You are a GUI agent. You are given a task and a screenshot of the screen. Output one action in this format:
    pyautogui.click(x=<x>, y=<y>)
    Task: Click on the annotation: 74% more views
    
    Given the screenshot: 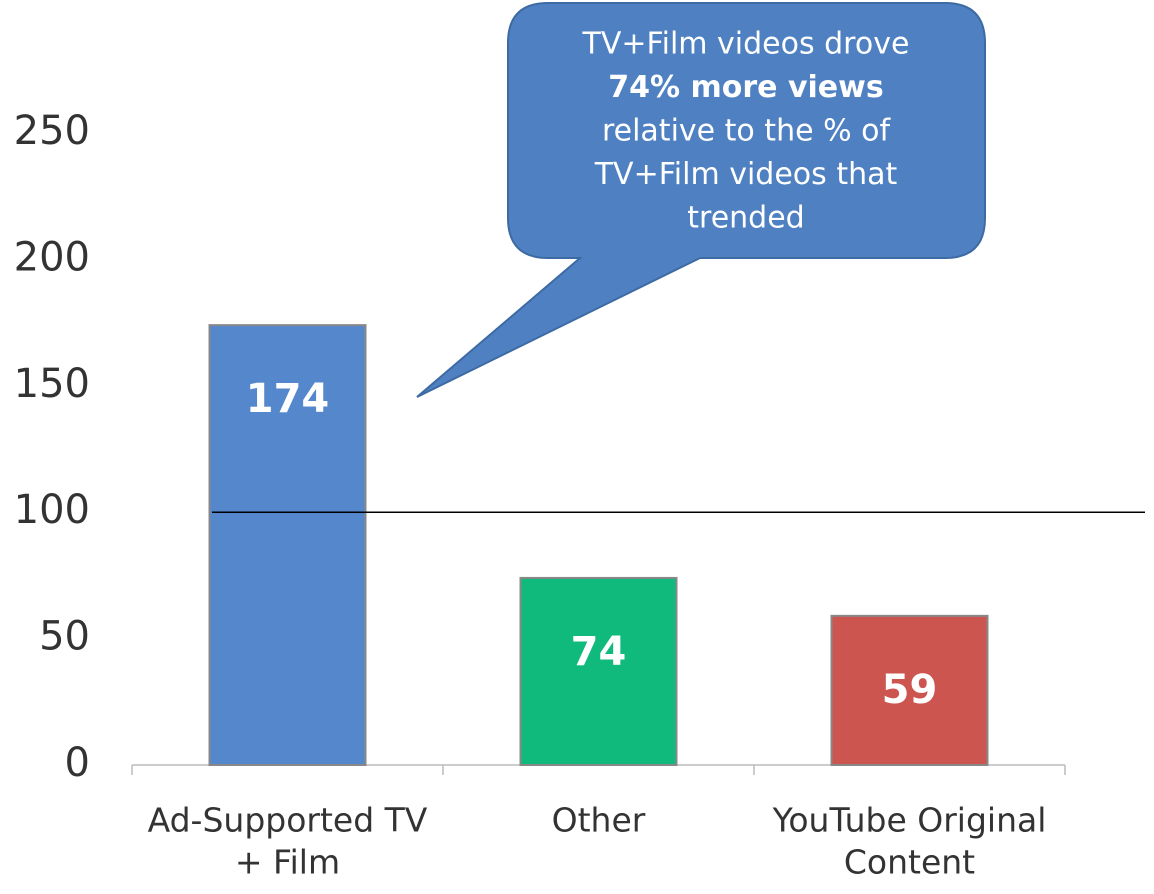 What is the action you would take?
    pyautogui.click(x=745, y=87)
    